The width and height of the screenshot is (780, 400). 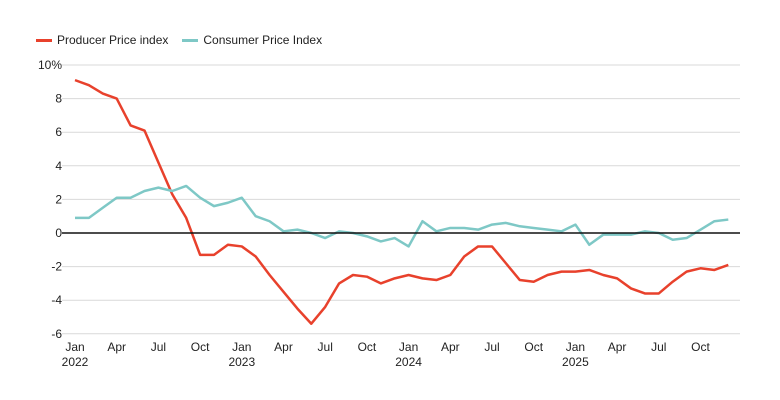 I want to click on legend-item-ppi: Producer Price index, so click(x=102, y=40).